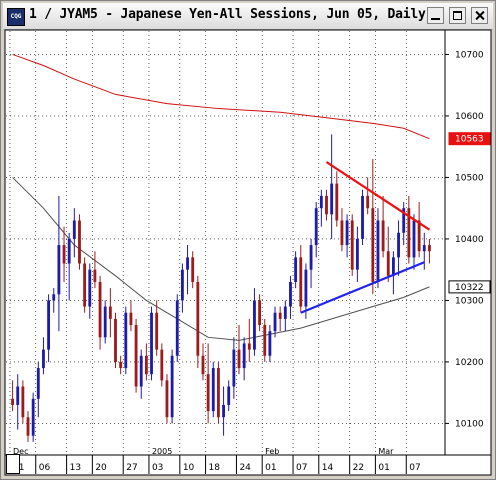 This screenshot has height=480, width=496. I want to click on x-tick-label: 27, so click(131, 468).